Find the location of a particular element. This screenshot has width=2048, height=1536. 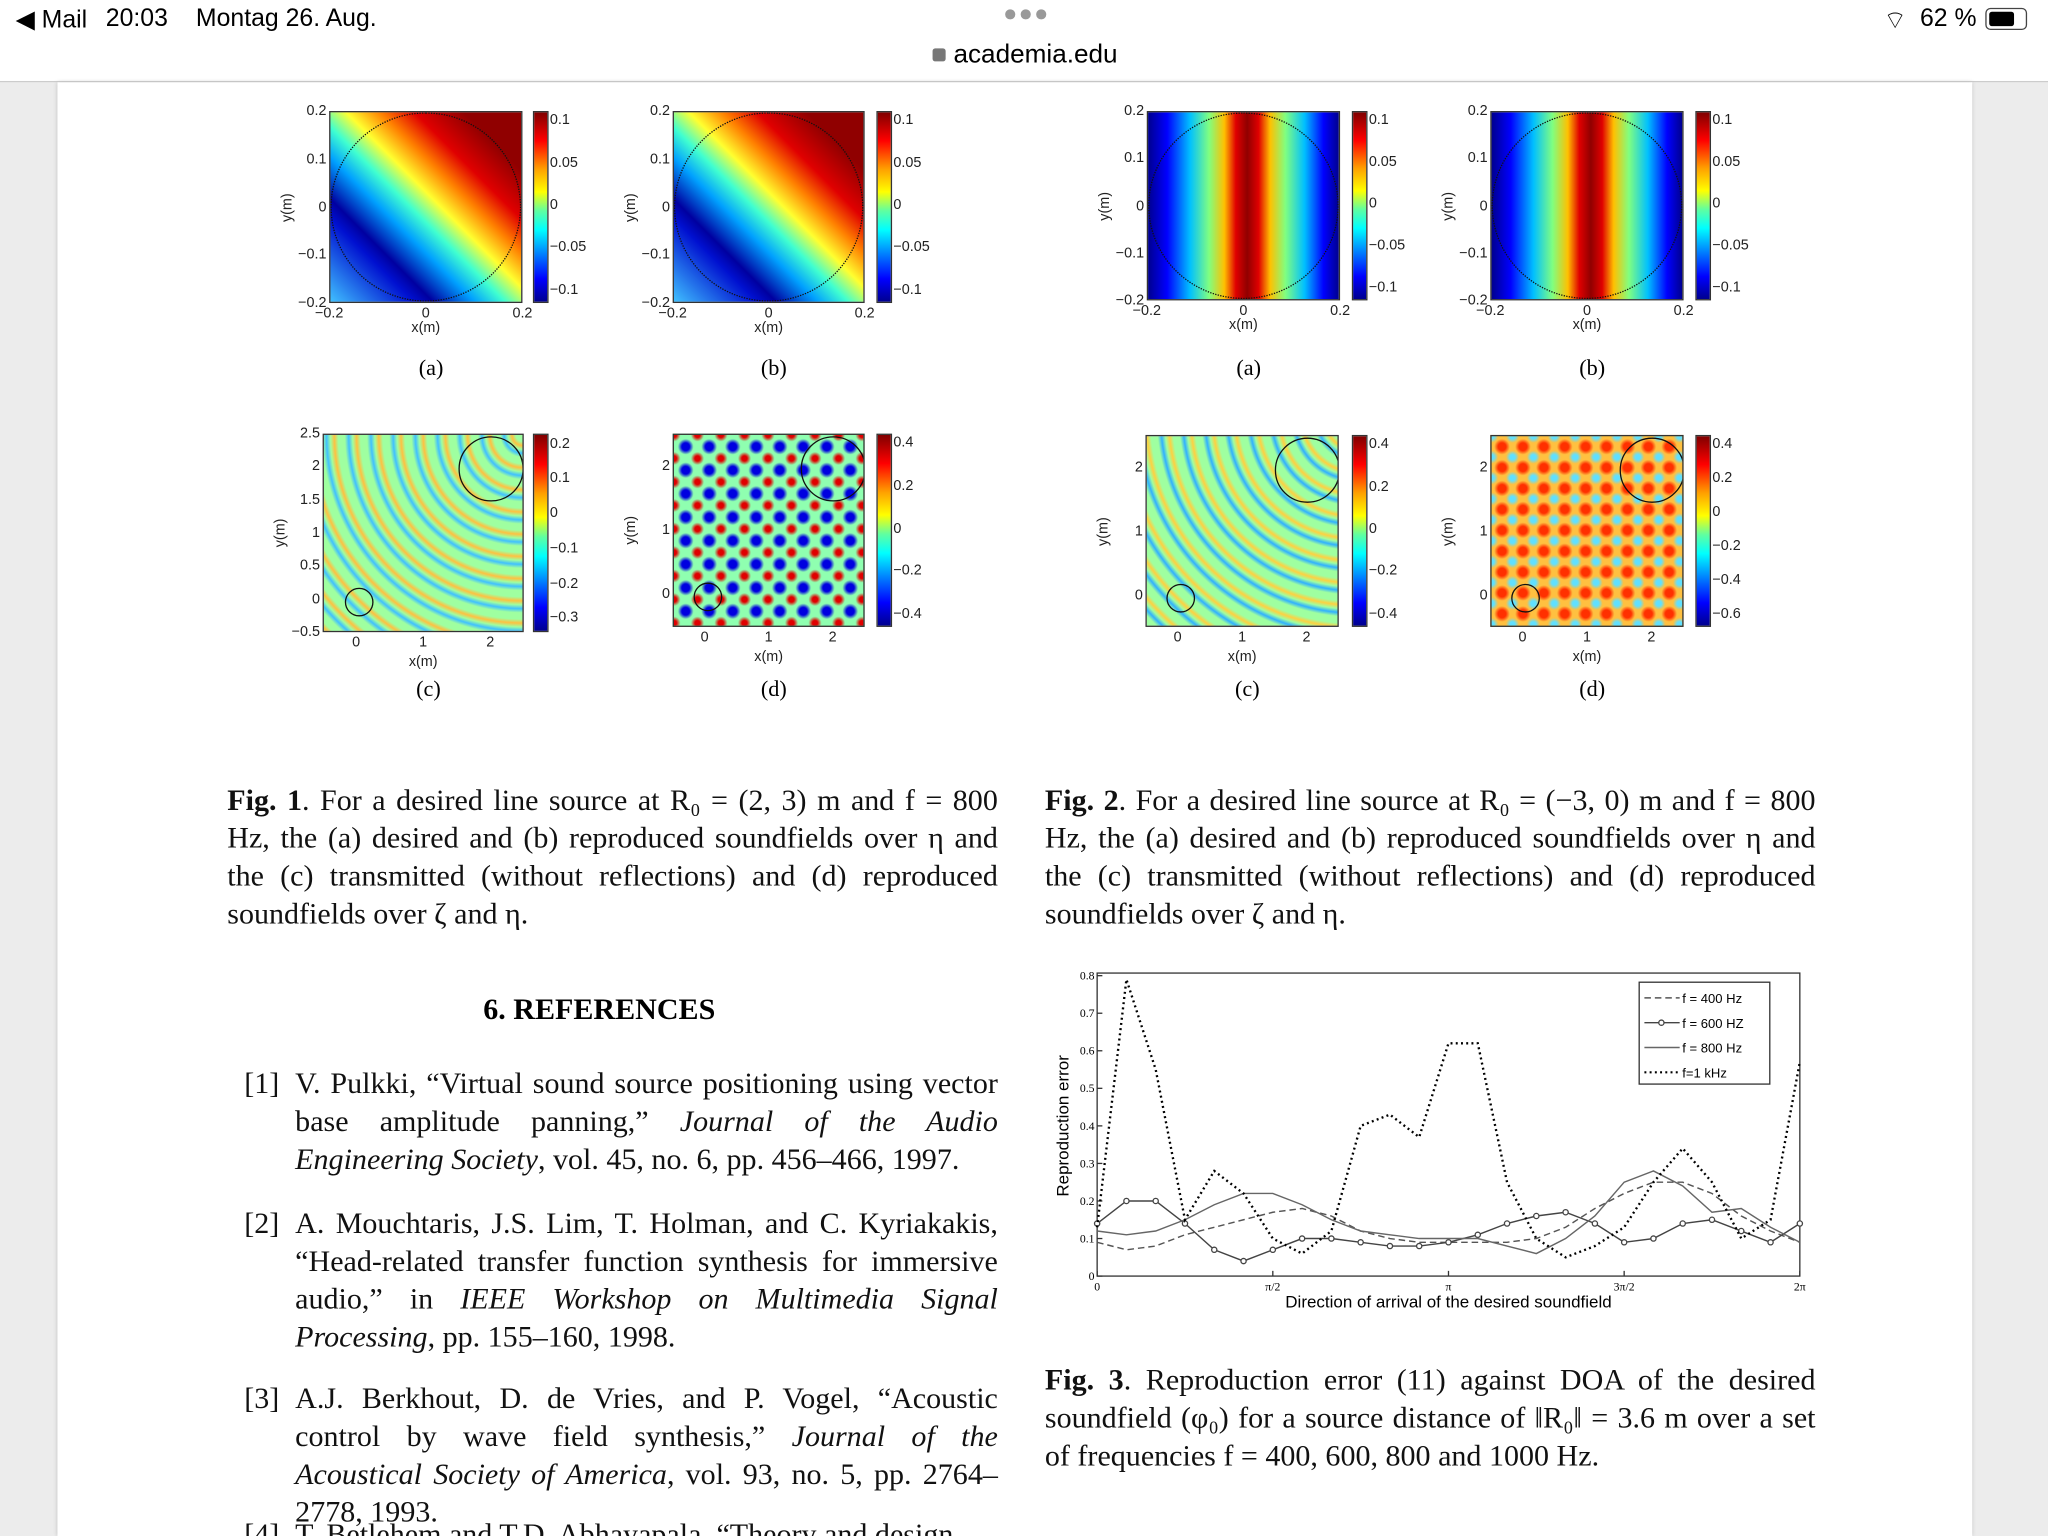

back-arrow: ◀ is located at coordinates (28, 20).